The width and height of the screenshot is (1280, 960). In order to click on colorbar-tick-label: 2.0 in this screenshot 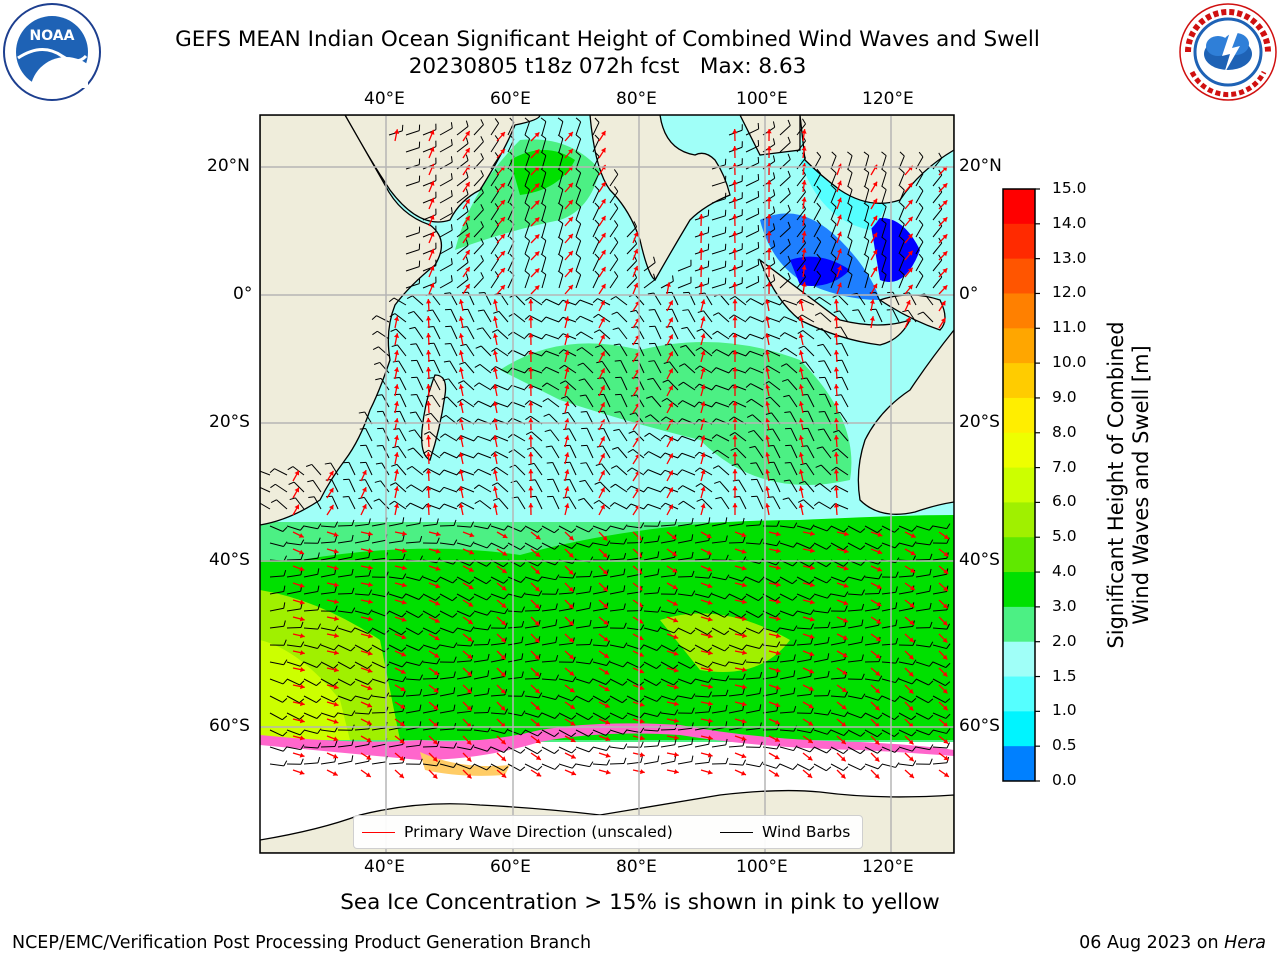, I will do `click(1064, 640)`.